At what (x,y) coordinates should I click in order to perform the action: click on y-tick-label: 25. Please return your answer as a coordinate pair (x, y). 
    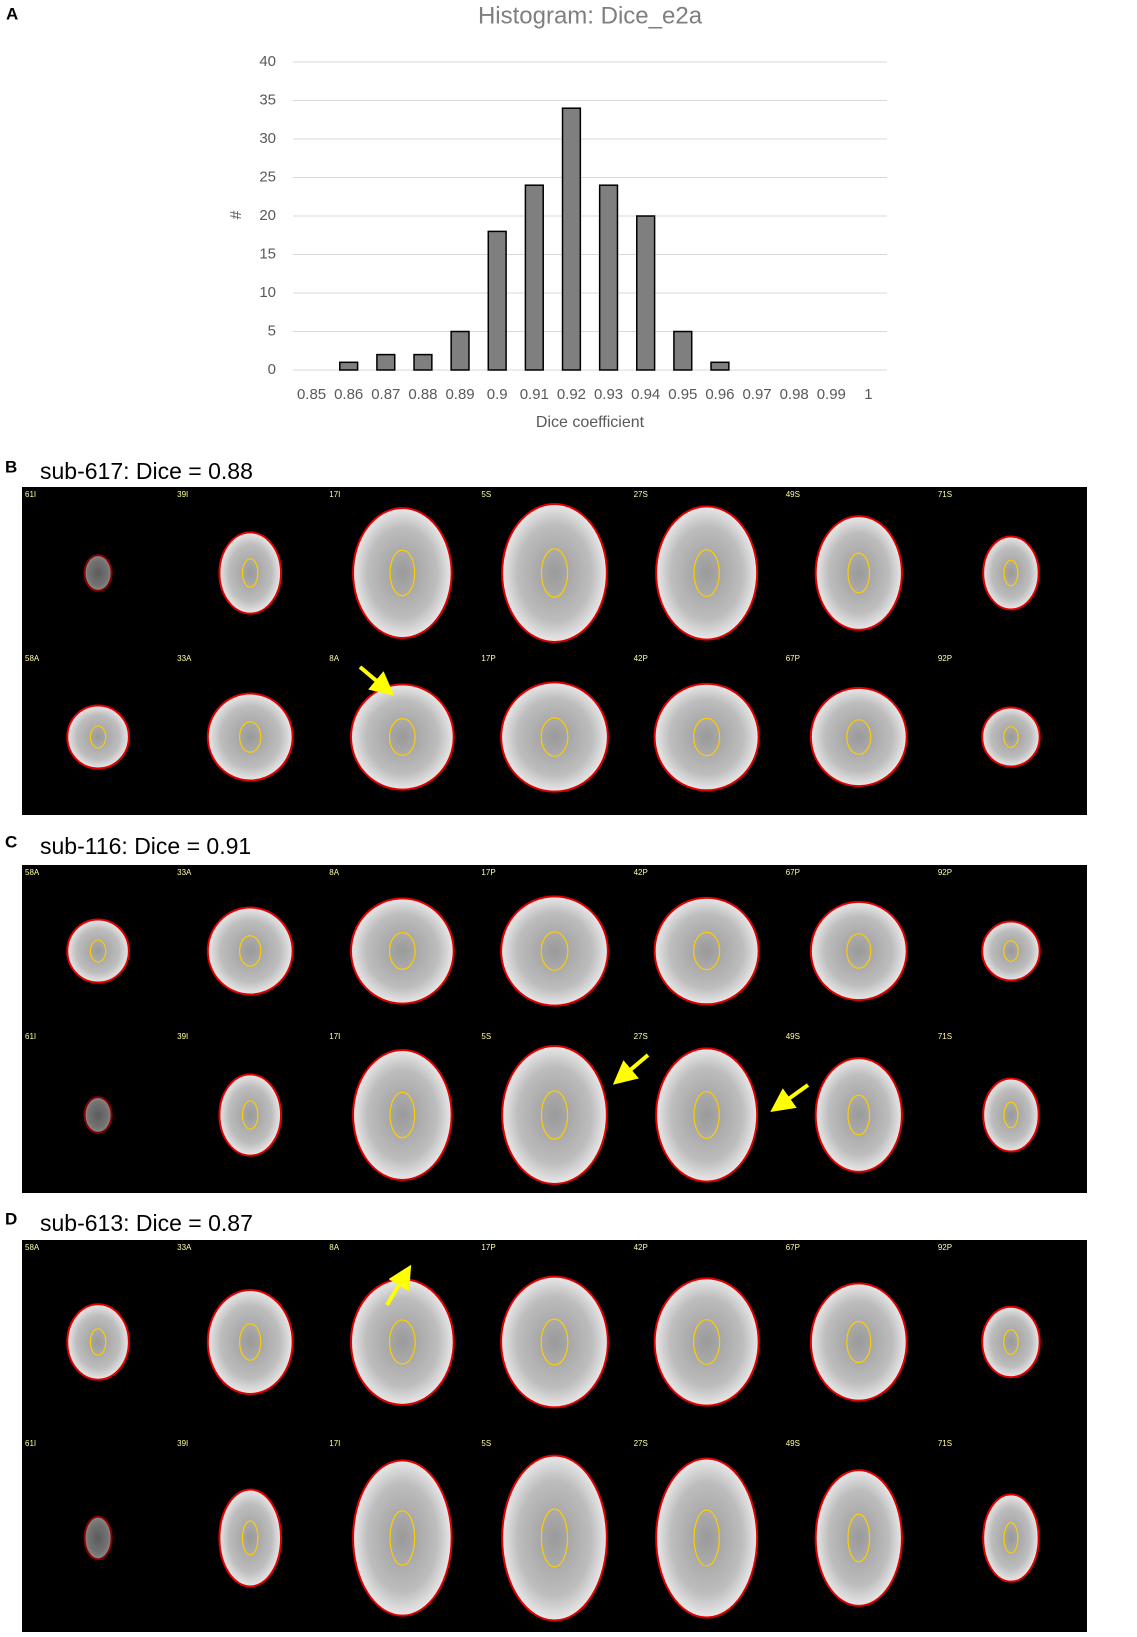
    Looking at the image, I should click on (267, 176).